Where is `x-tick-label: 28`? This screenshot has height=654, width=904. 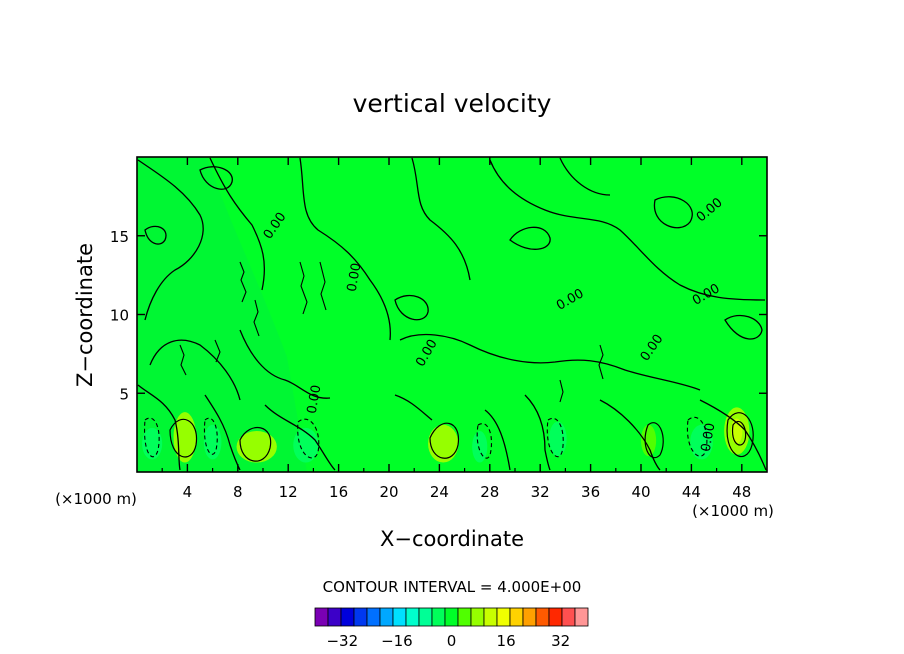 x-tick-label: 28 is located at coordinates (489, 492).